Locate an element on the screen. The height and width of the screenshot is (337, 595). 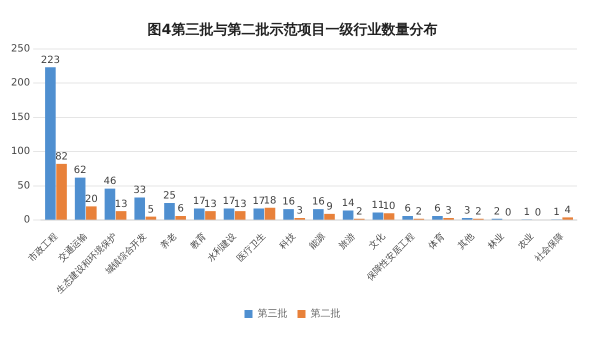
y-tick-label: 100 is located at coordinates (20, 152).